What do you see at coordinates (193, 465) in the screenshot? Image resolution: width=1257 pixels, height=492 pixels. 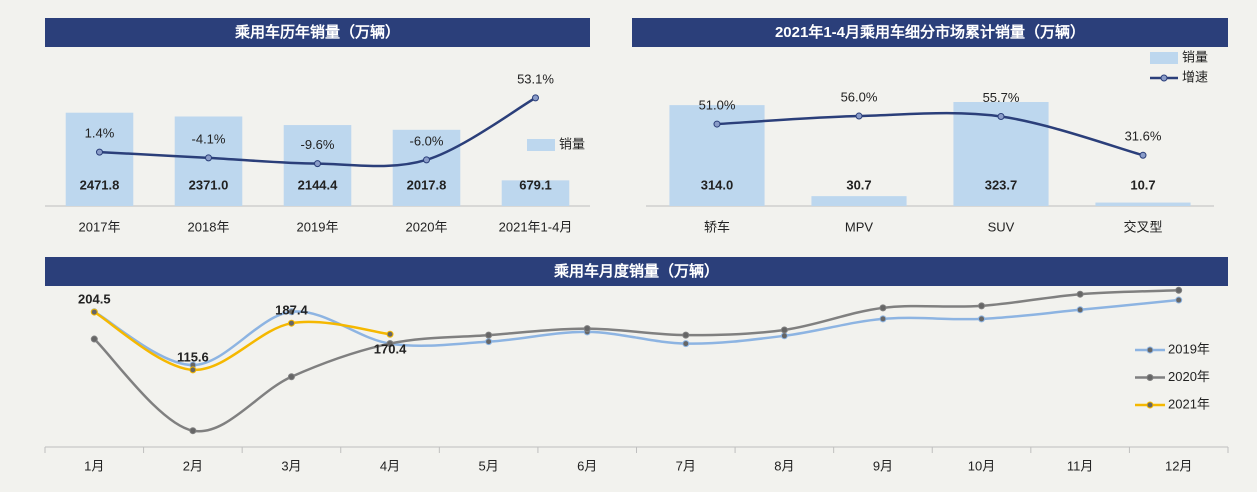 I see `x-tick-label: 2月` at bounding box center [193, 465].